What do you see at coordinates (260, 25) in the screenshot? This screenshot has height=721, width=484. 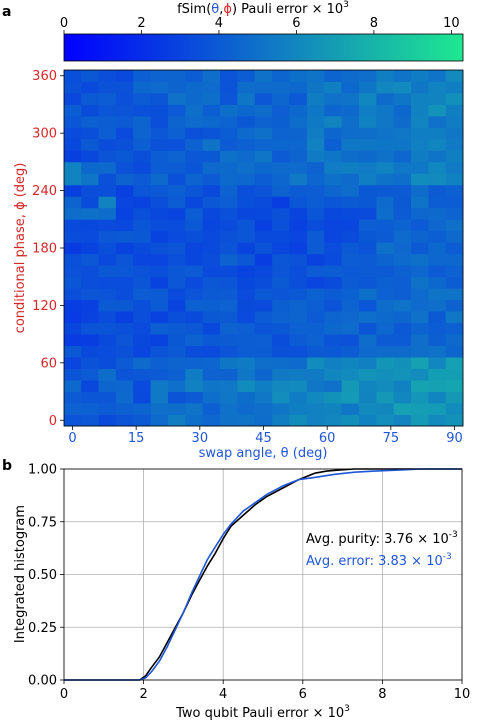 I see `colorbar-tick-labels: 0 2 4 6 8 10` at bounding box center [260, 25].